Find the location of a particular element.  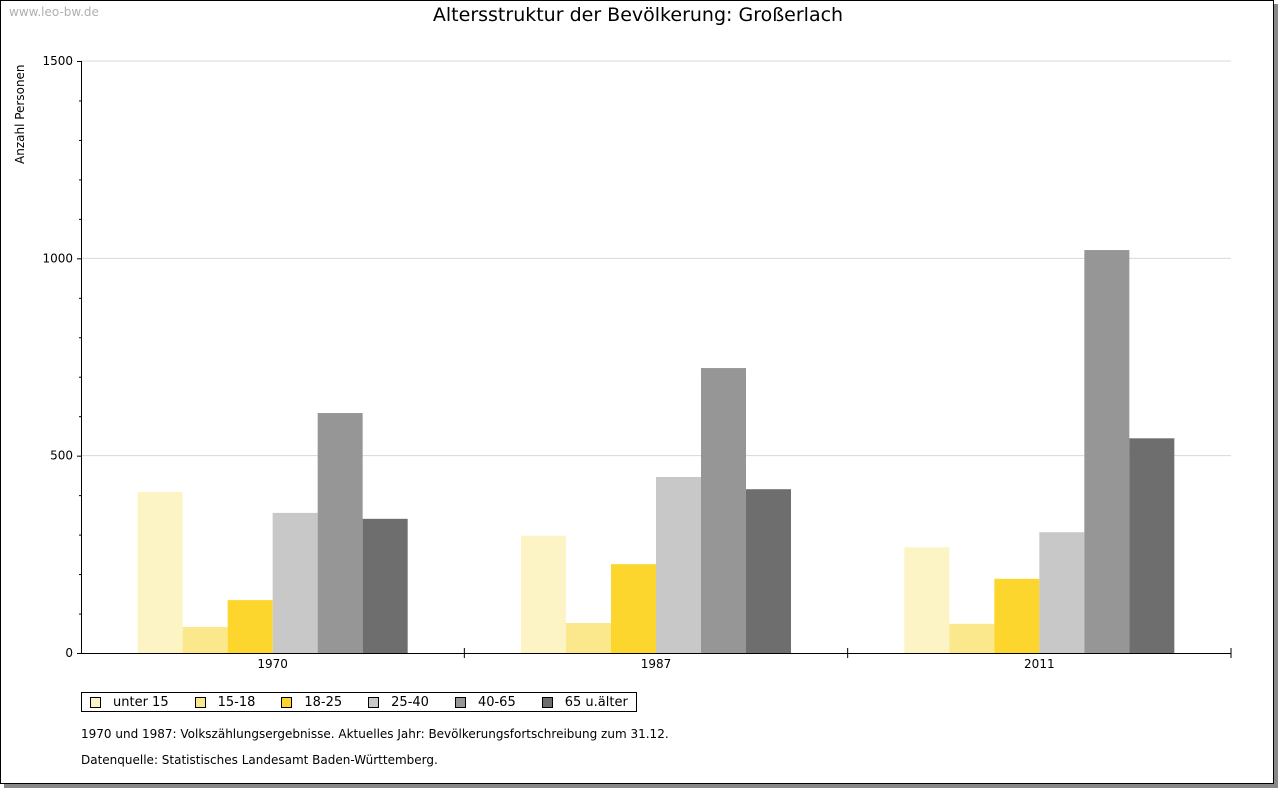

x-tick-label: 2011 is located at coordinates (1039, 664).